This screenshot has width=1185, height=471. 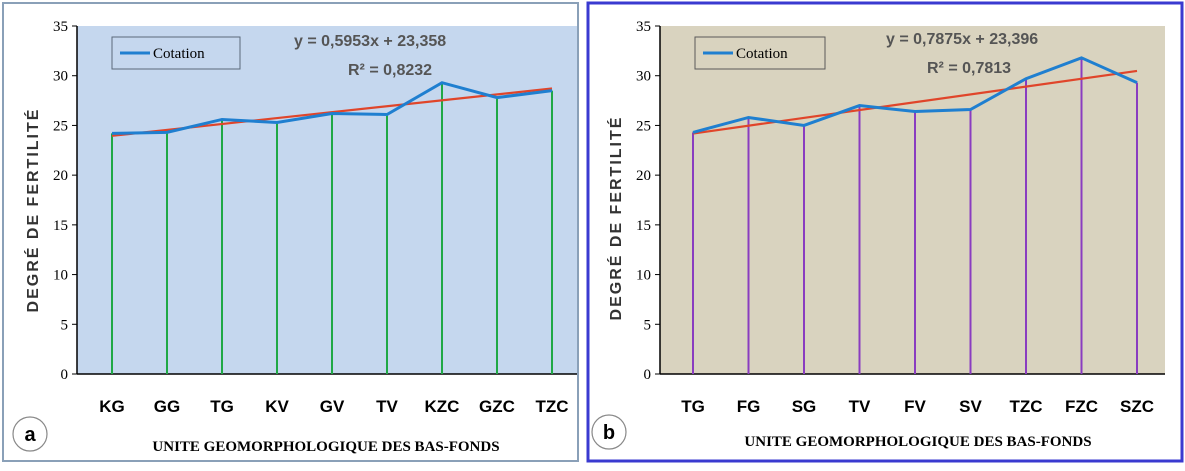 I want to click on panel-b-series-line, so click(x=915, y=95).